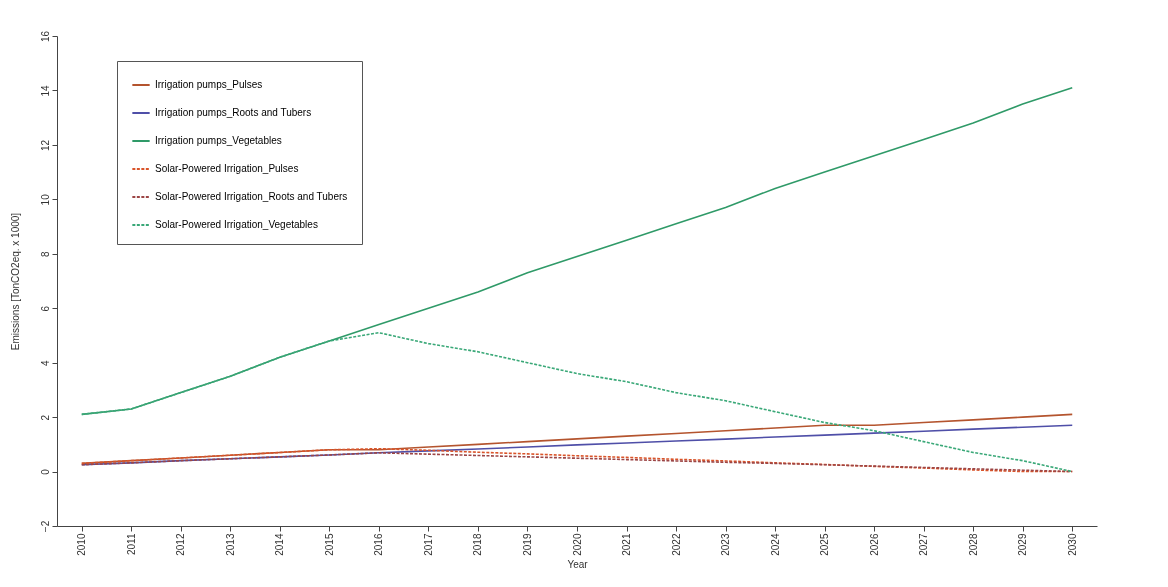 This screenshot has height=587, width=1168. Describe the element at coordinates (428, 544) in the screenshot. I see `x-tick-label: 2017` at that location.